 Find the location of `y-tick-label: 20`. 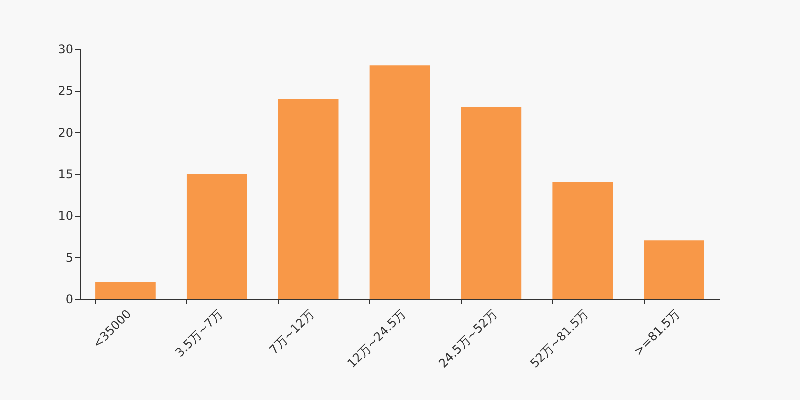

y-tick-label: 20 is located at coordinates (66, 133).